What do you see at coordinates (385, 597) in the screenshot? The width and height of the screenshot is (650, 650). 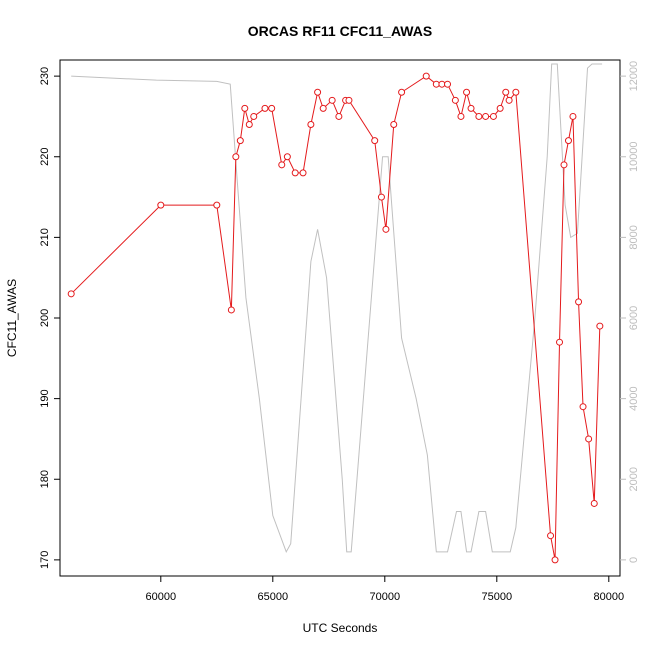 I see `x-tick-label: 70000` at bounding box center [385, 597].